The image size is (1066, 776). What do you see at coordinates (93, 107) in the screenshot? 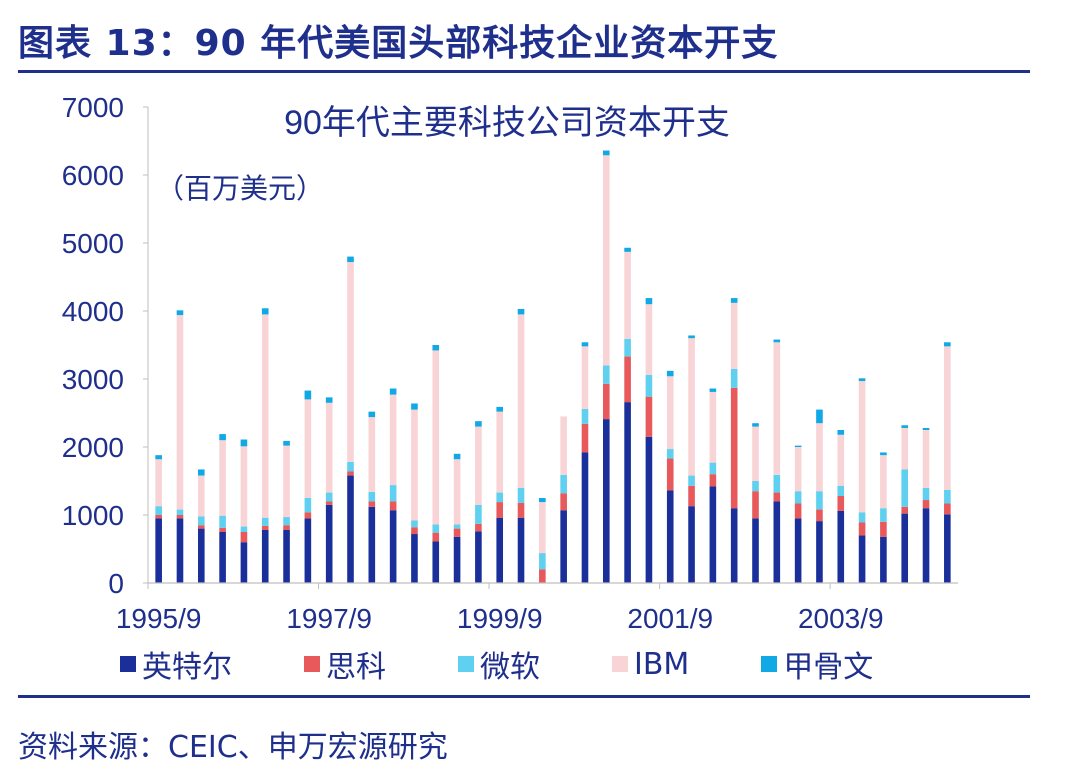
I see `y-tick-label: 7000` at bounding box center [93, 107].